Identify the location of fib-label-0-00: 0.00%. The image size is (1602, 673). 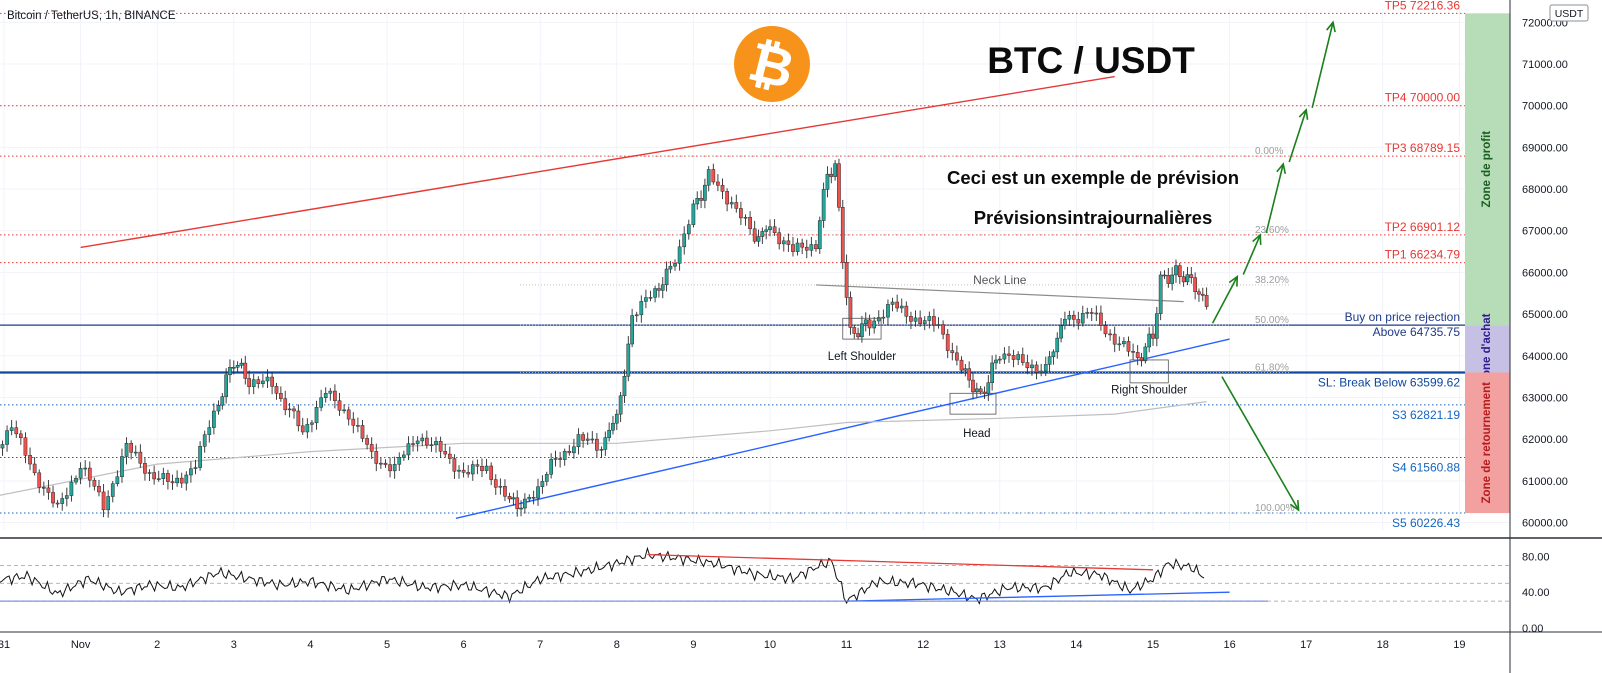
(1269, 151).